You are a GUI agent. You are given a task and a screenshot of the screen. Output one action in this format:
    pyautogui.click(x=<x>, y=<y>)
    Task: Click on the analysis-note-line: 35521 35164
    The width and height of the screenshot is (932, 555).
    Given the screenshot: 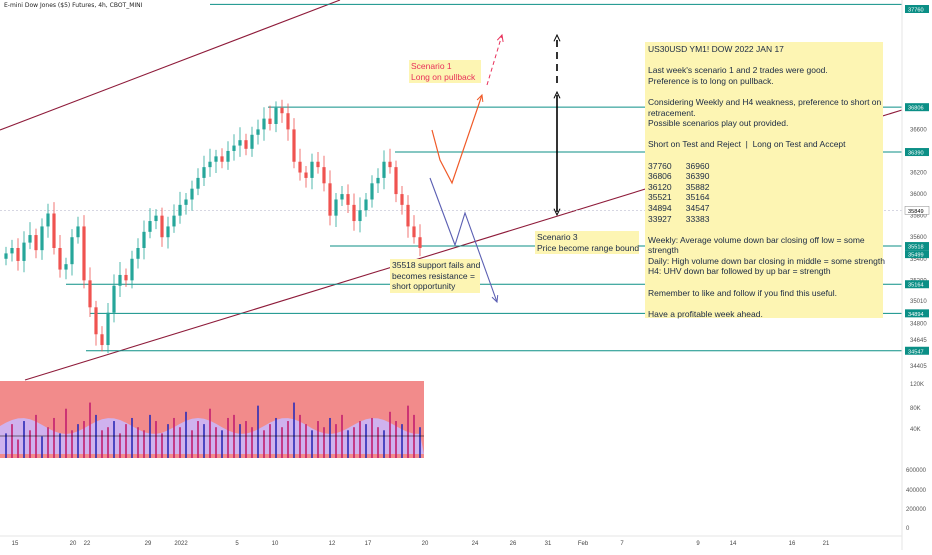 What is the action you would take?
    pyautogui.click(x=679, y=197)
    